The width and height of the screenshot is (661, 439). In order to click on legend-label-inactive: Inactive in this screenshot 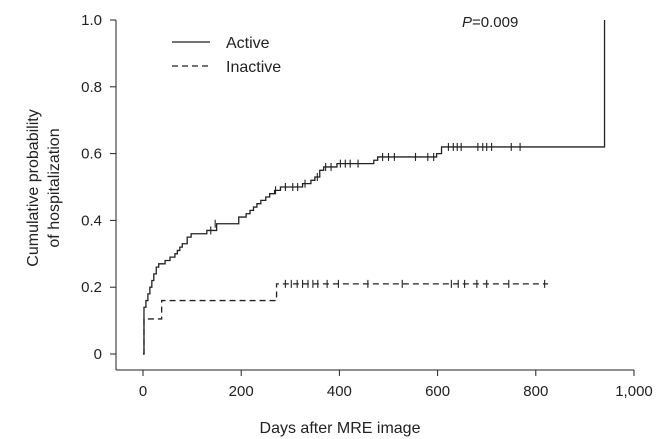, I will do `click(253, 67)`.